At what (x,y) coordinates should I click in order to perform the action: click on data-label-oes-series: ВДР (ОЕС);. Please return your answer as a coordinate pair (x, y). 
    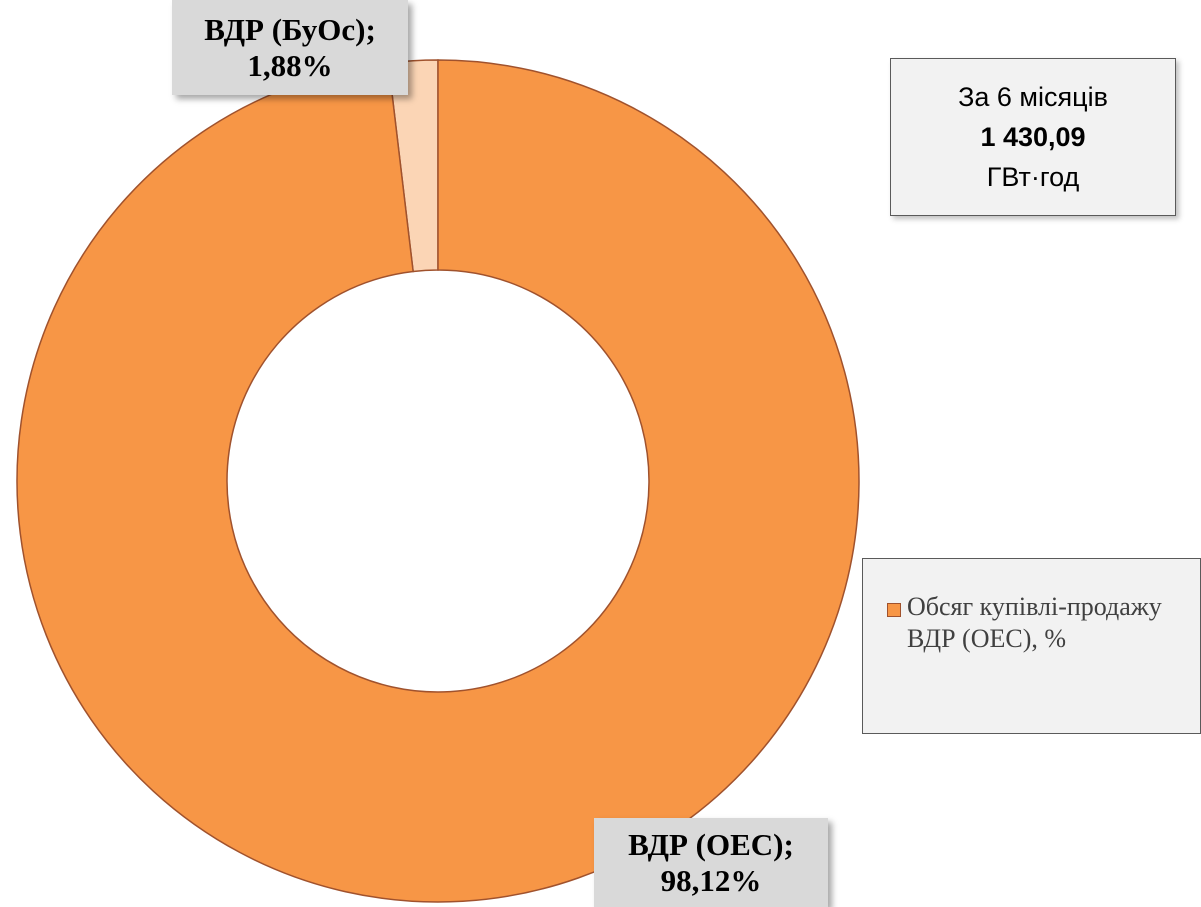
    Looking at the image, I should click on (711, 844).